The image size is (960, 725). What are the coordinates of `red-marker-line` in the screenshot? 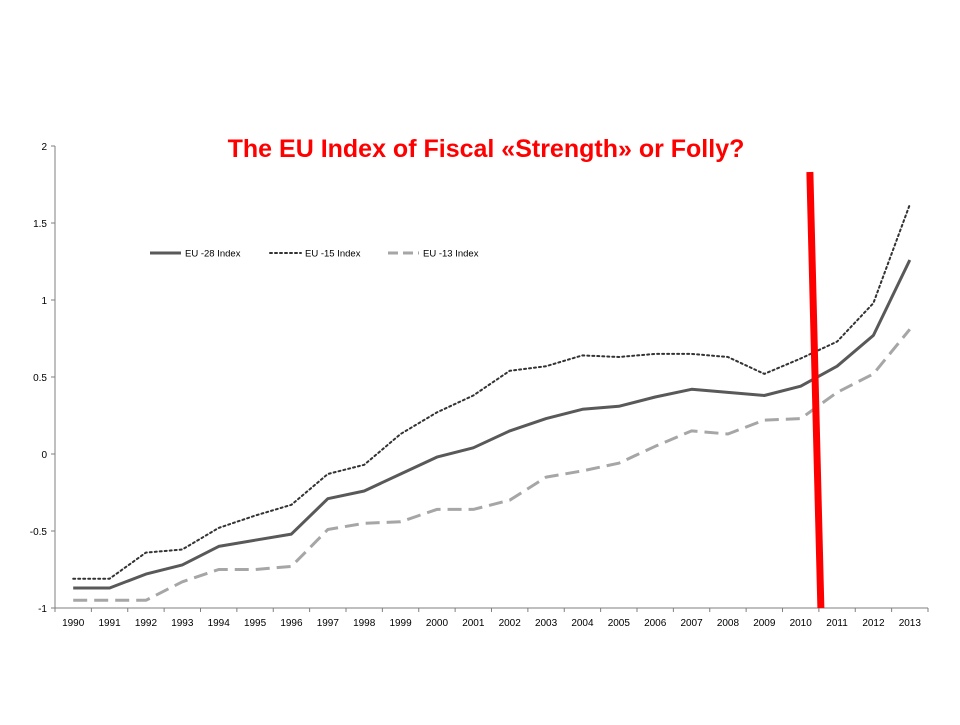 It's located at (815, 390).